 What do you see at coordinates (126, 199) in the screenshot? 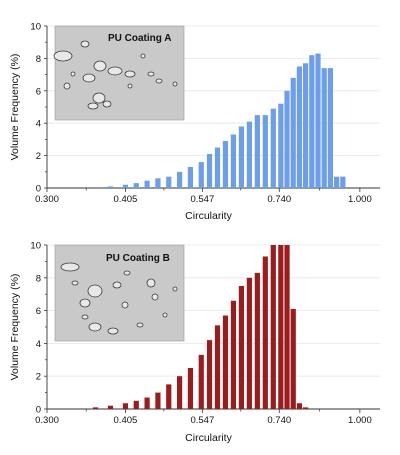
I see `x-tick-label: 0.405` at bounding box center [126, 199].